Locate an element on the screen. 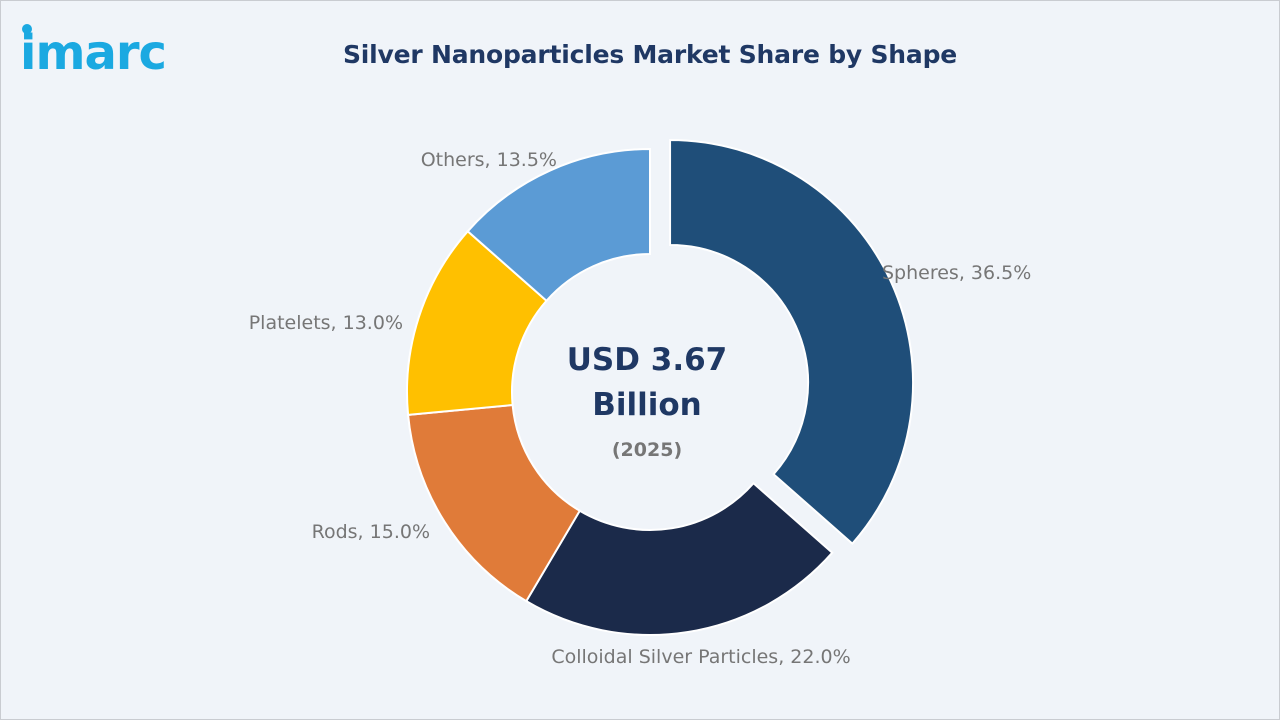  label-spheres: Spheres, 36.5% is located at coordinates (956, 273).